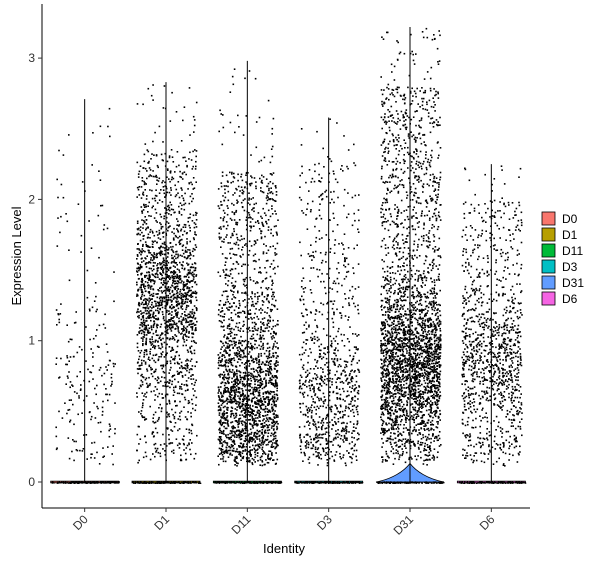  Describe the element at coordinates (248, 482) in the screenshot. I see `zero-points-d11` at that location.